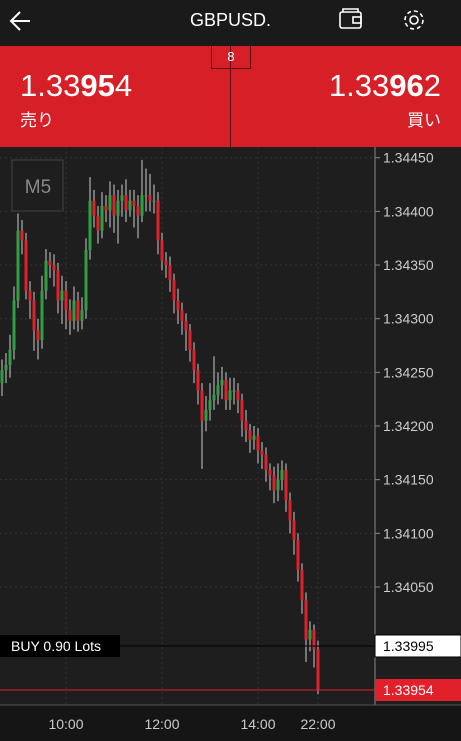  What do you see at coordinates (56, 646) in the screenshot?
I see `order-label: BUY 0.90 Lots` at bounding box center [56, 646].